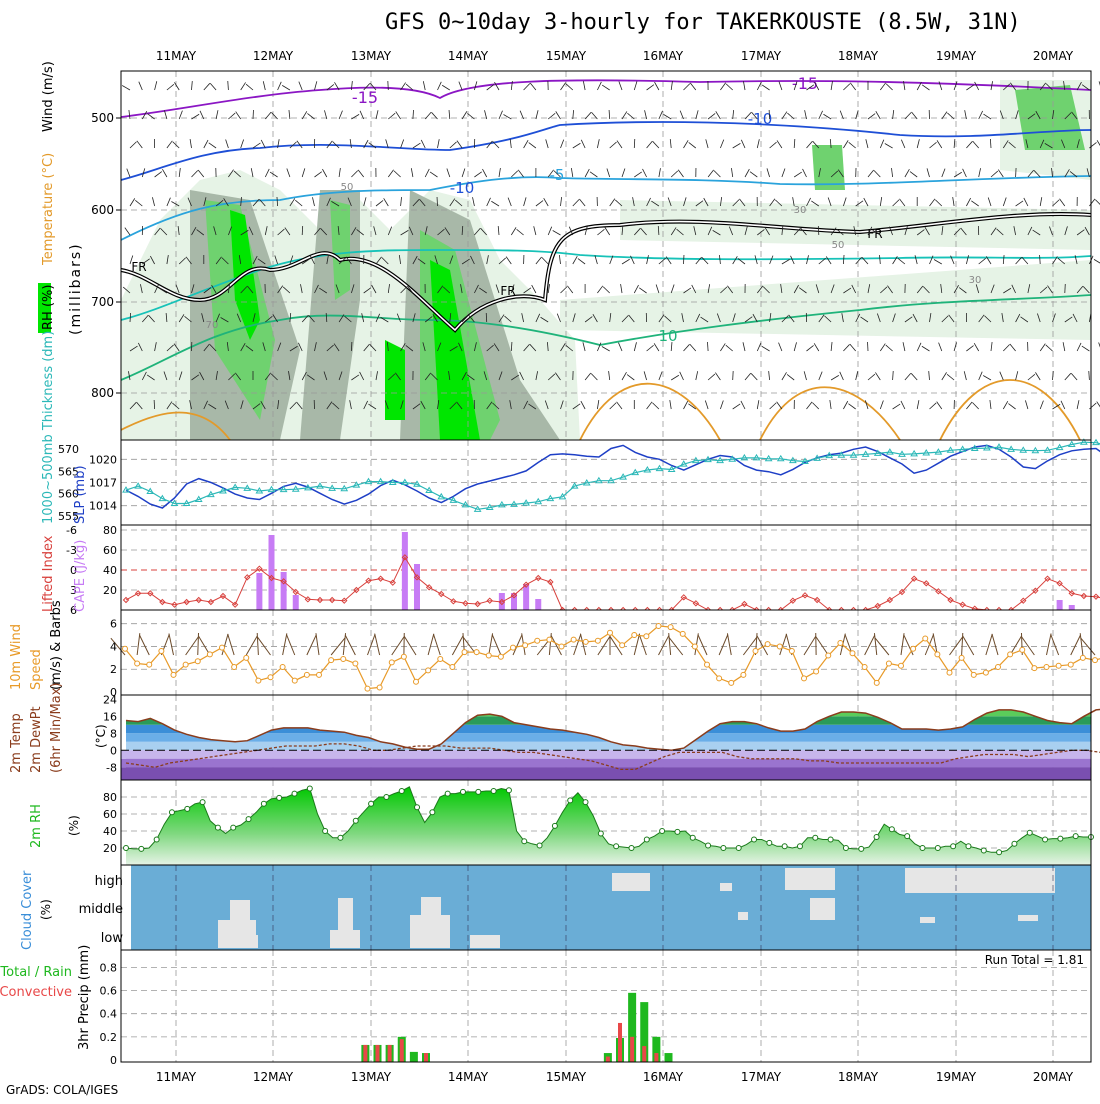  What do you see at coordinates (111, 767) in the screenshot?
I see `temp-tick-label: -8` at bounding box center [111, 767].